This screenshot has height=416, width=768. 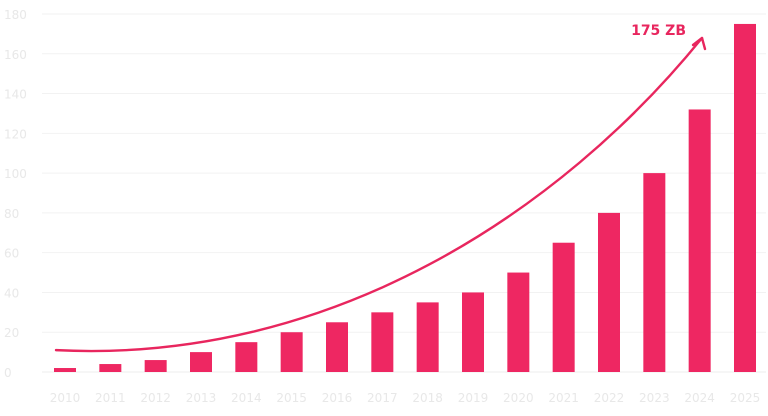 What do you see at coordinates (699, 240) in the screenshot?
I see `bar-2024` at bounding box center [699, 240].